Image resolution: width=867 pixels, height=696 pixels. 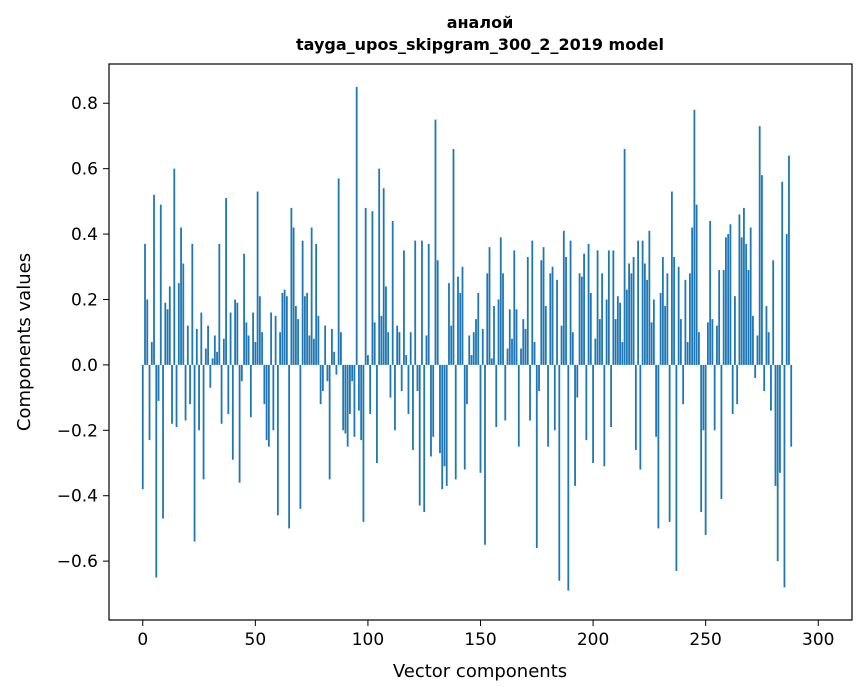 I want to click on x-tick-label: 200, so click(x=593, y=640).